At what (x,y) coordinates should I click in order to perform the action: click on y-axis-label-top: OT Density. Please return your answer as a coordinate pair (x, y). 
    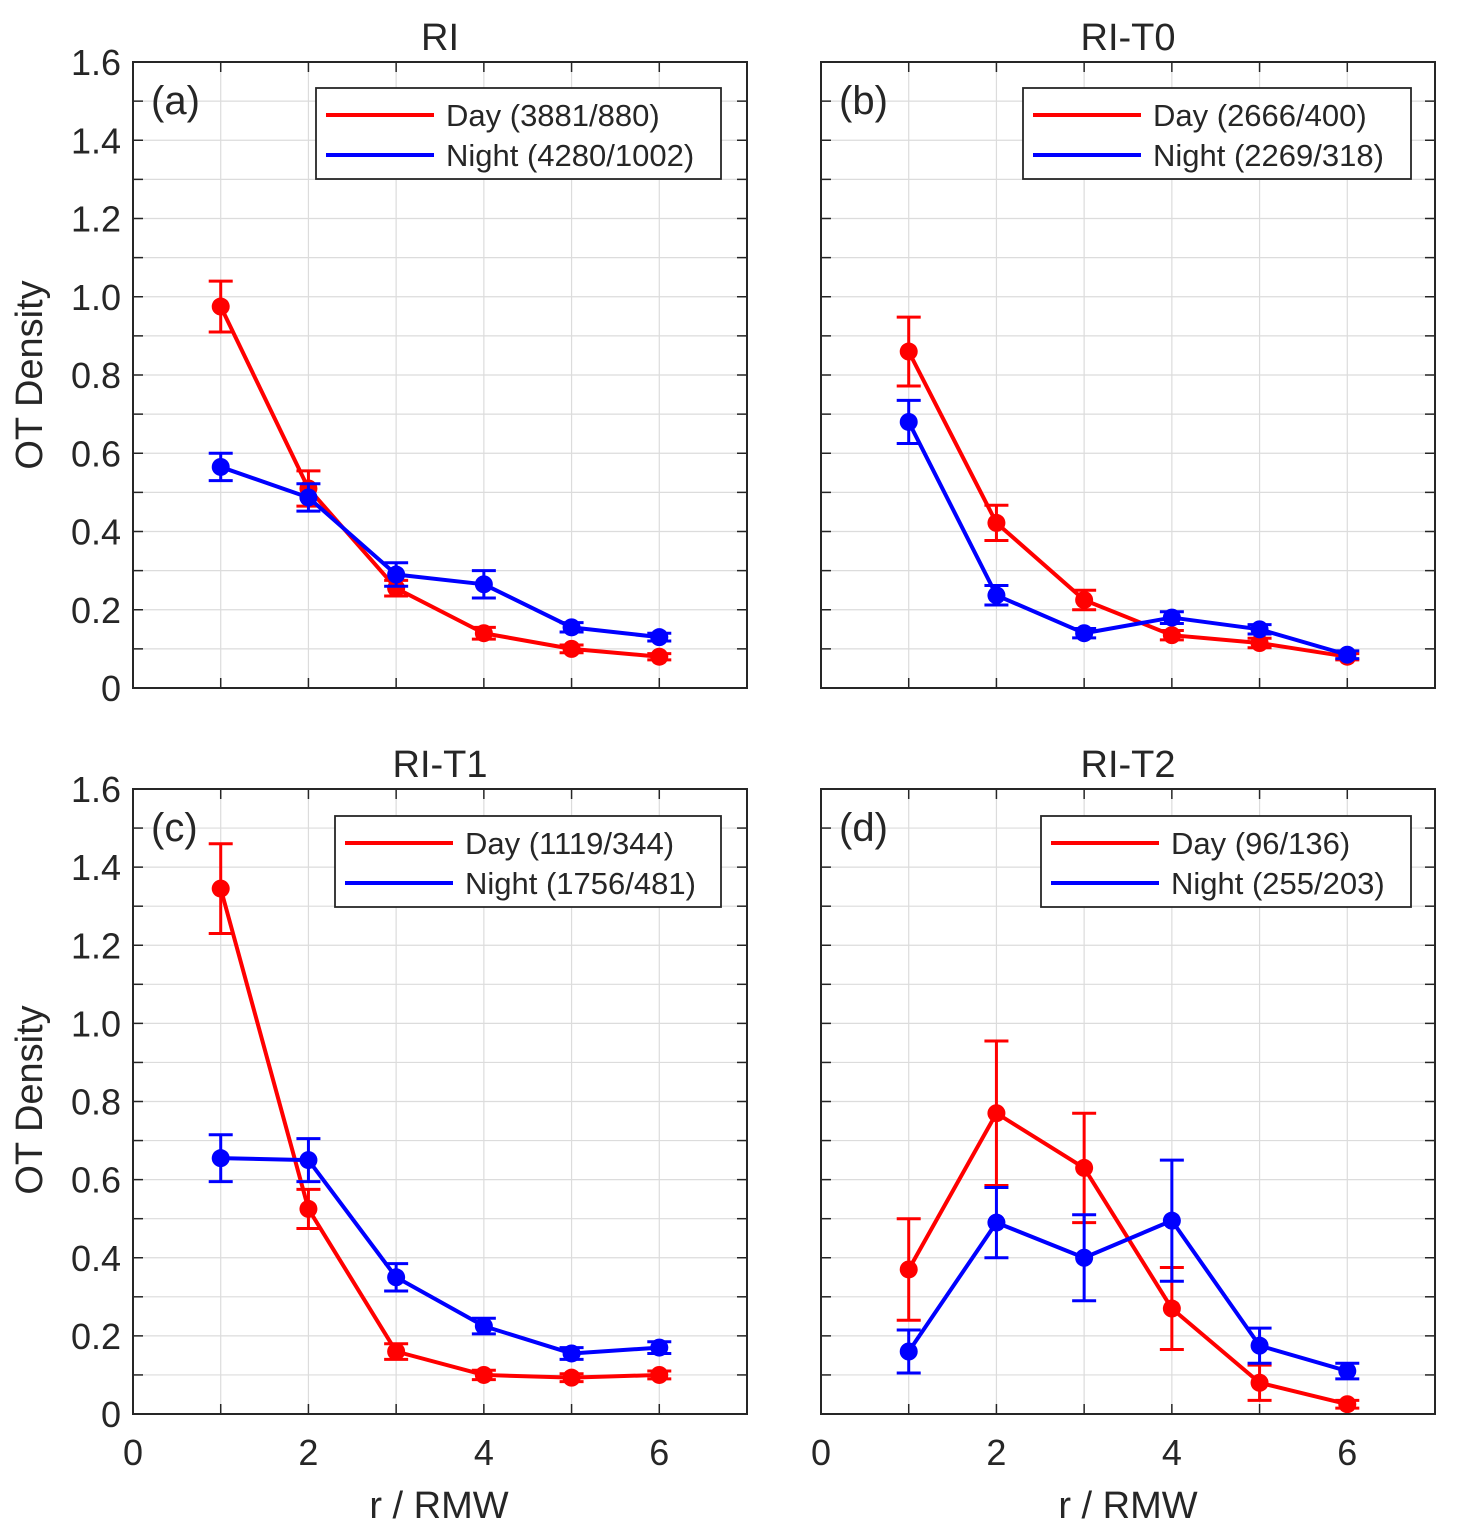
    Looking at the image, I should click on (30, 374).